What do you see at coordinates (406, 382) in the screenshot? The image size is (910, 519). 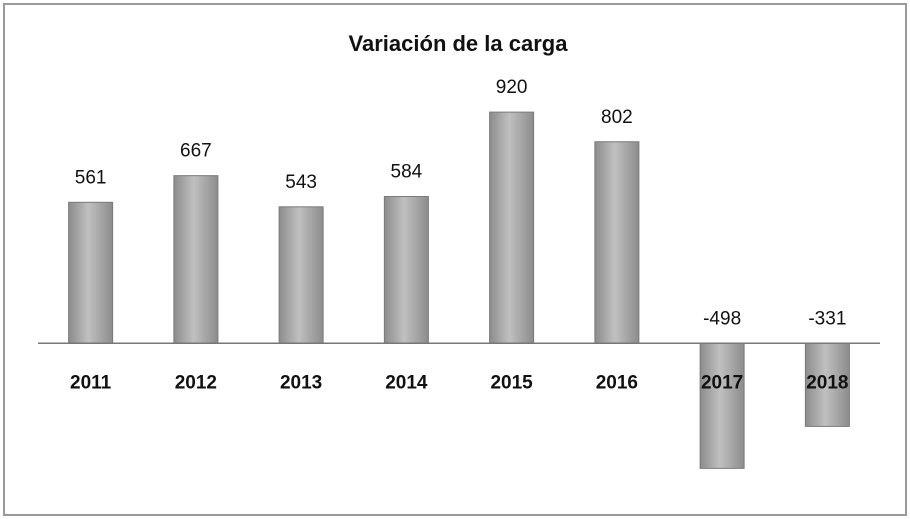 I see `x-tick-label: 2014` at bounding box center [406, 382].